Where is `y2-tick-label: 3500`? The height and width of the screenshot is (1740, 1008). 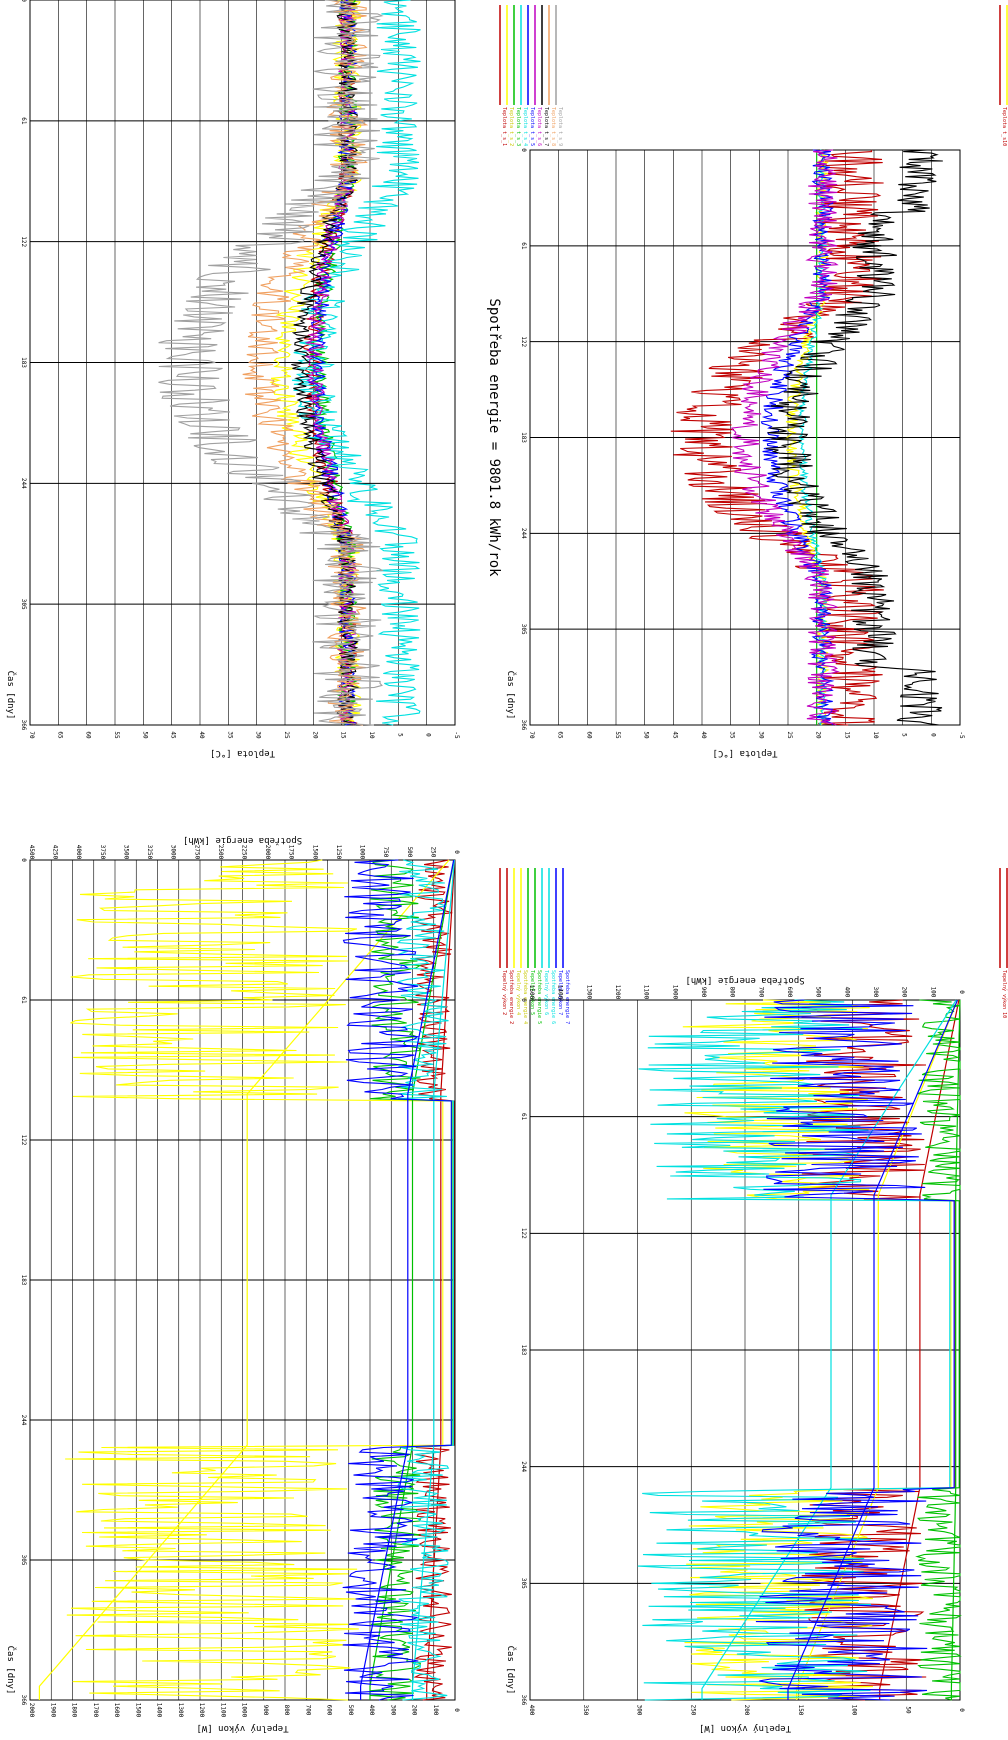
y2-tick-label: 3500 is located at coordinates (125, 852).